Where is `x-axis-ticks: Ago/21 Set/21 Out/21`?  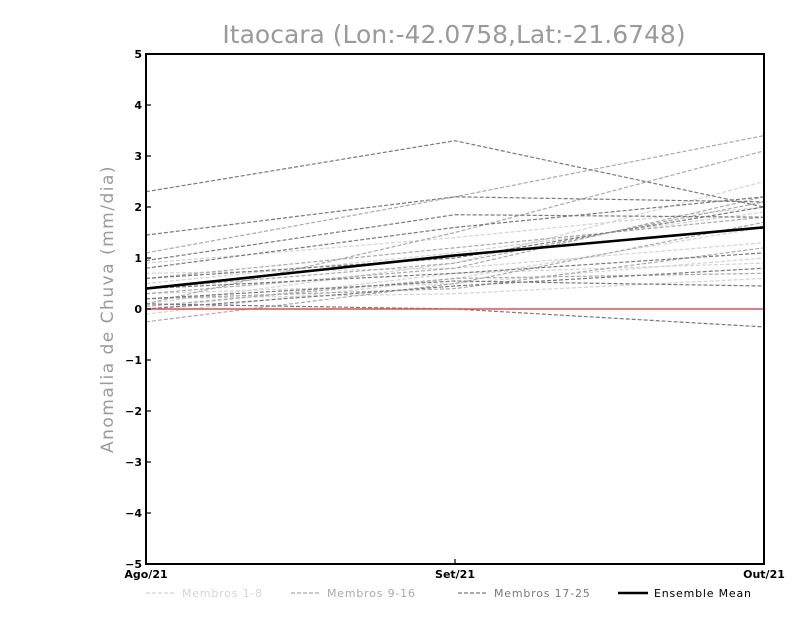 x-axis-ticks: Ago/21 Set/21 Out/21 is located at coordinates (454, 570).